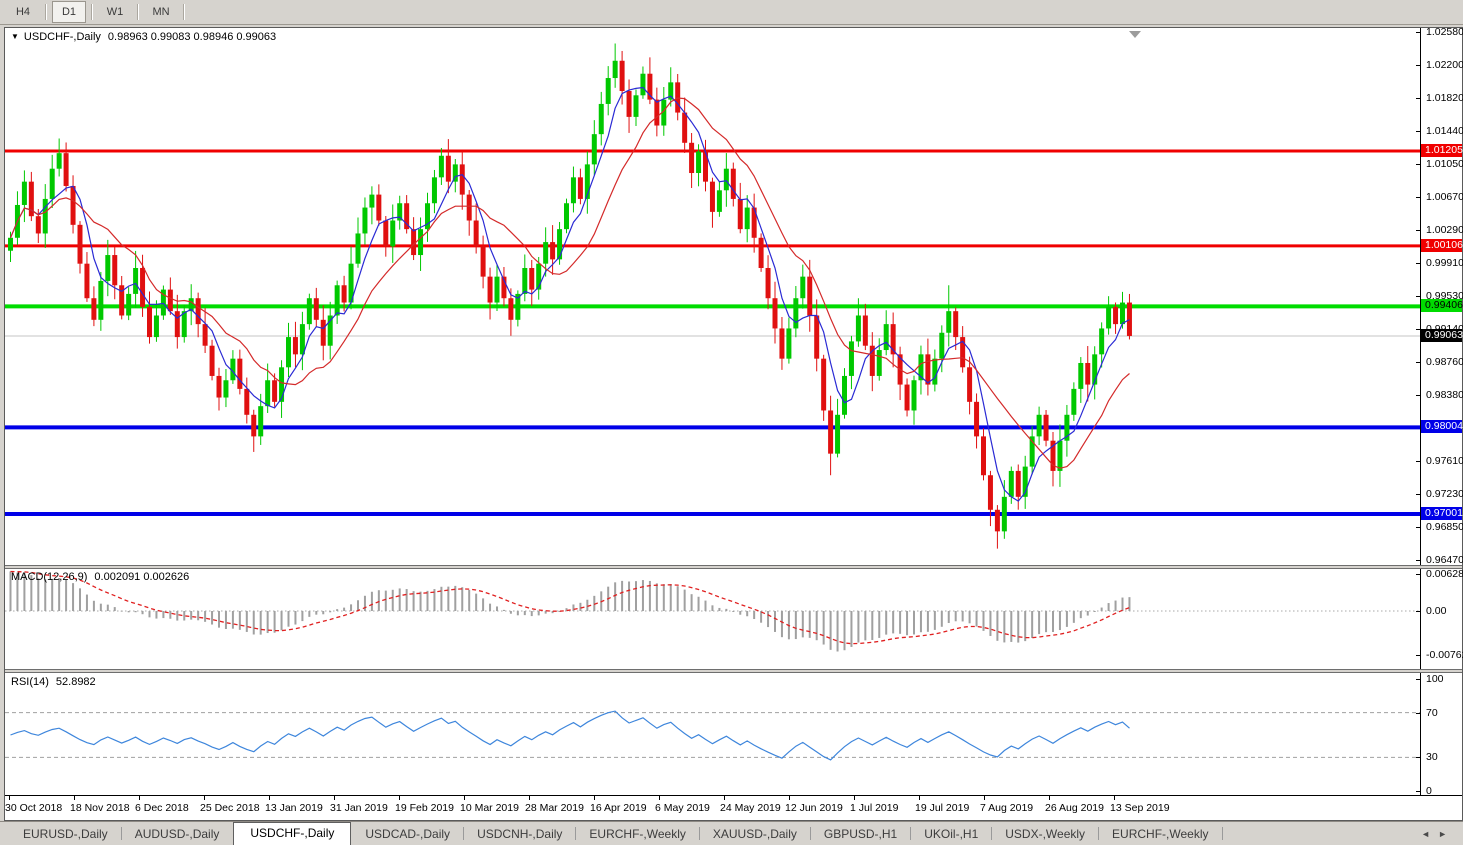 This screenshot has width=1463, height=845. I want to click on date-tick-label: 25 Dec 2018, so click(230, 808).